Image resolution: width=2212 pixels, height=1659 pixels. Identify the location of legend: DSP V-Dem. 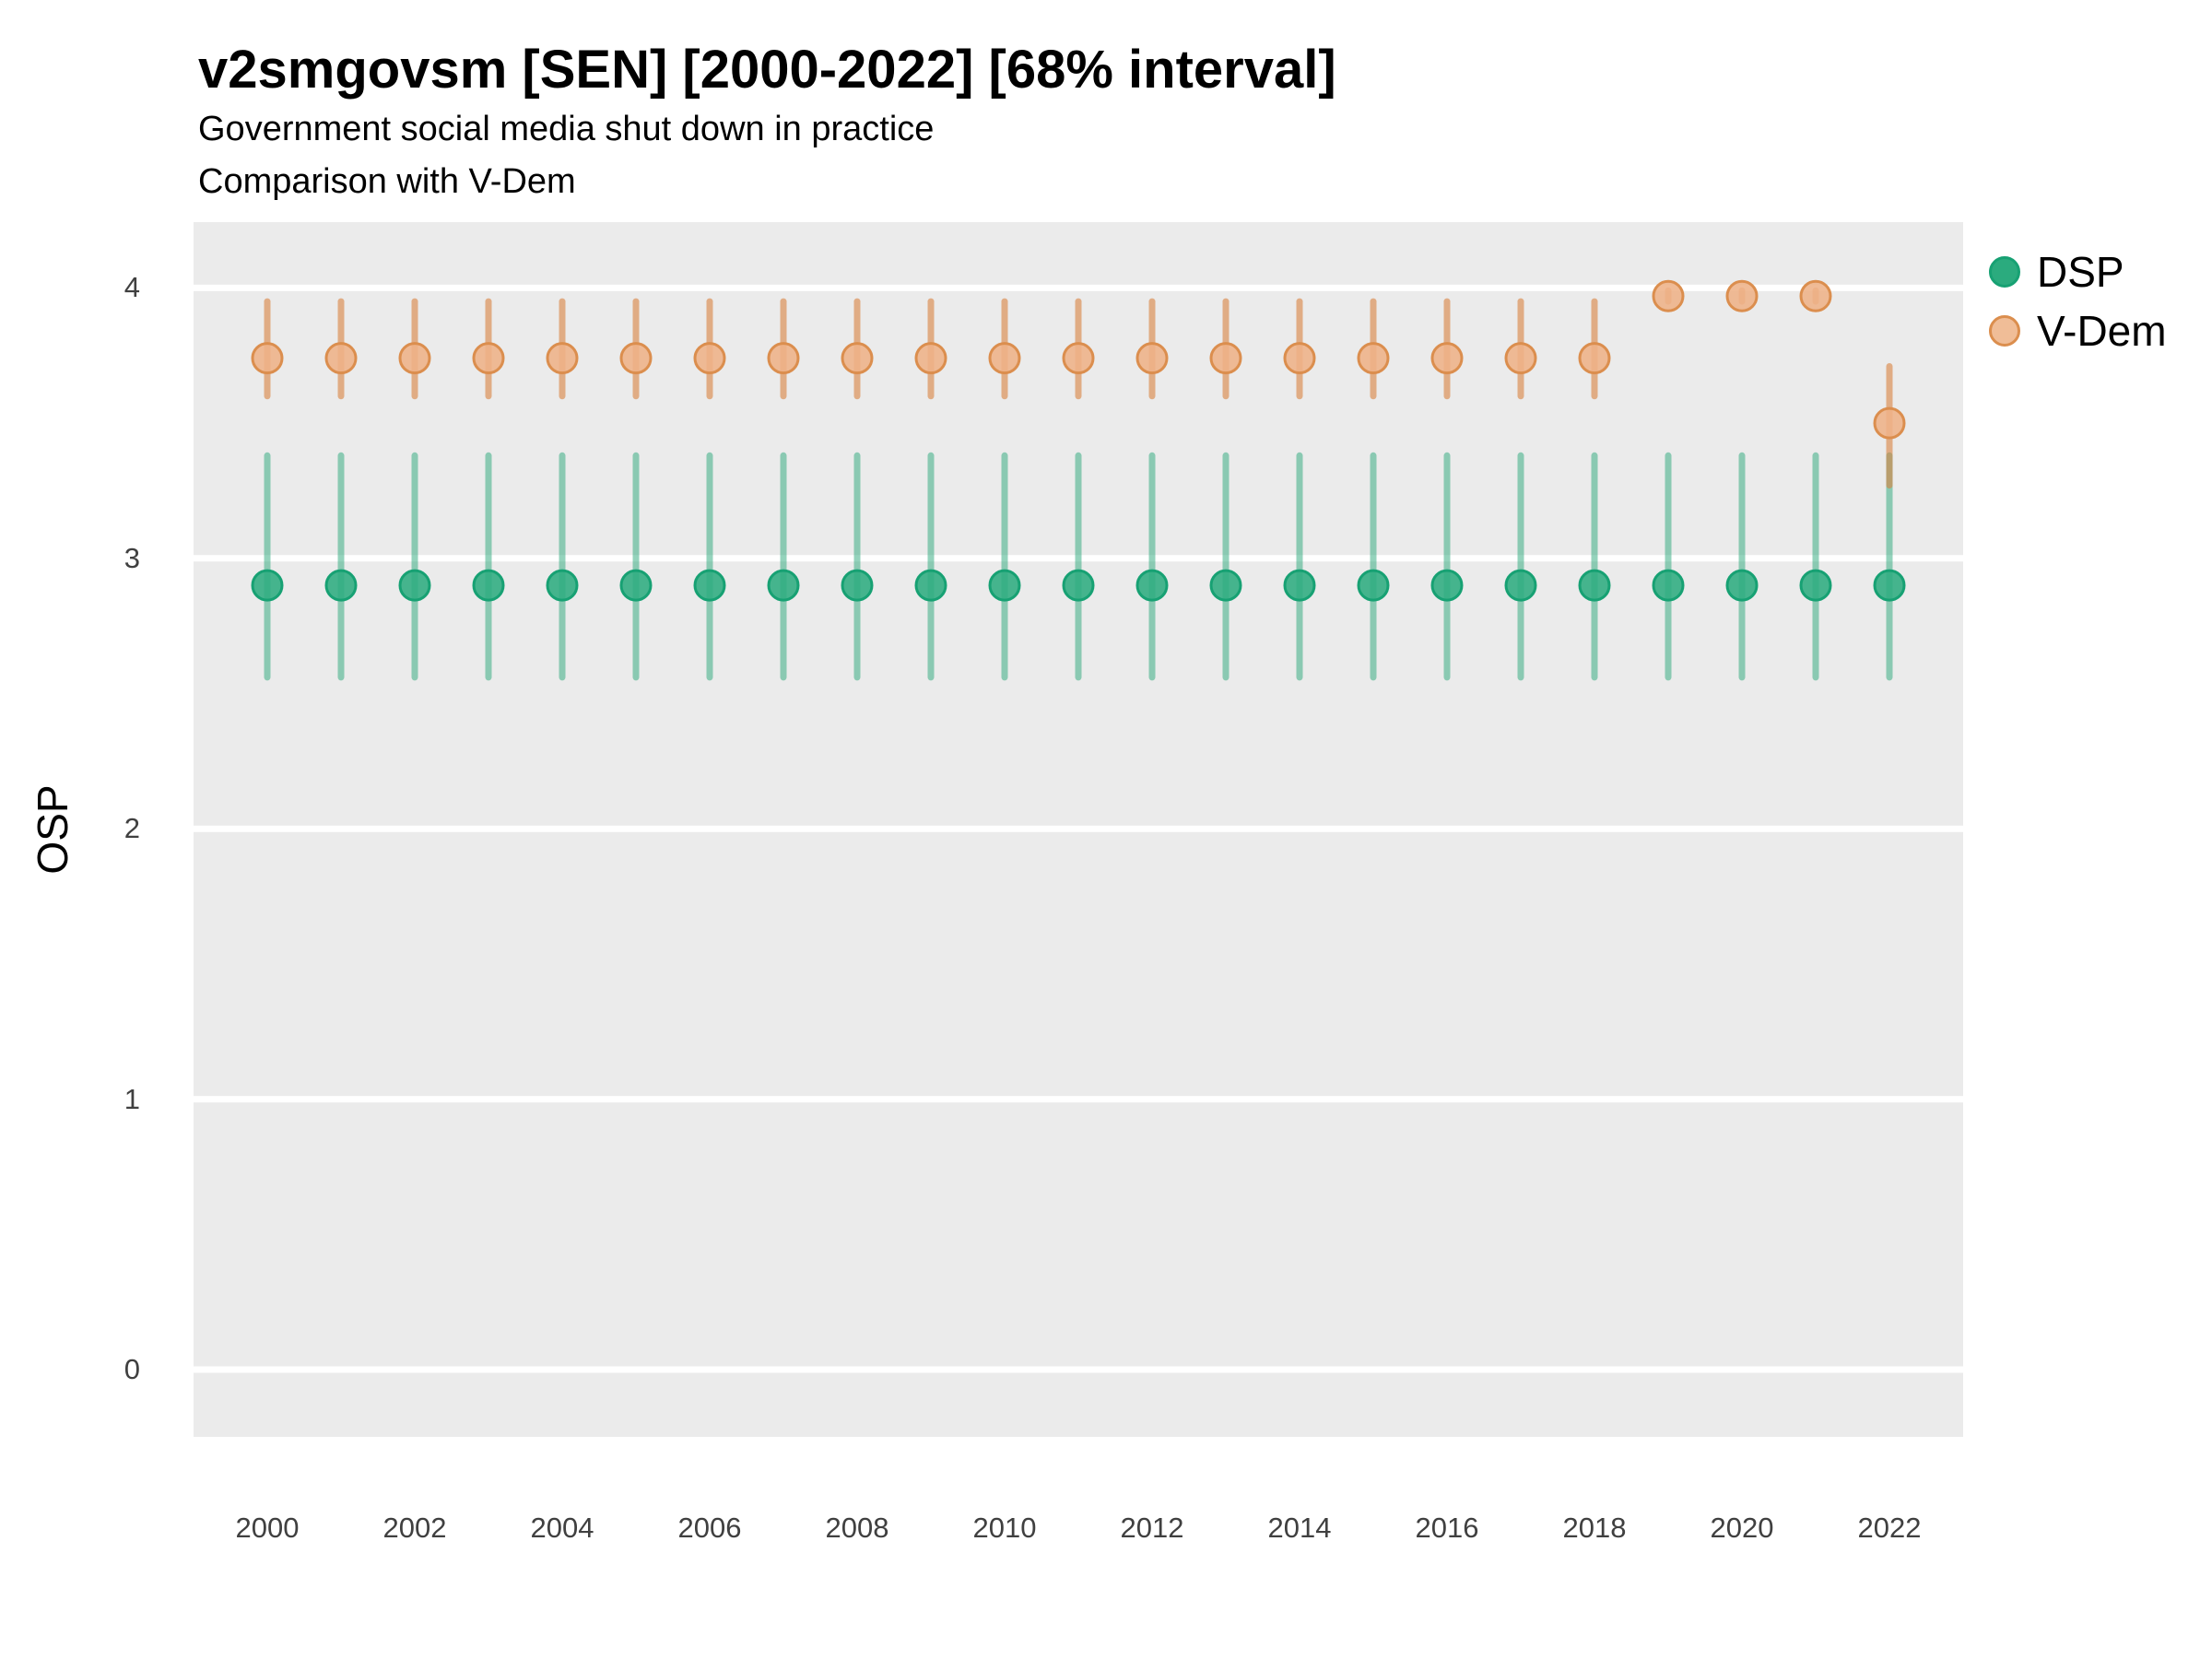
(2078, 301).